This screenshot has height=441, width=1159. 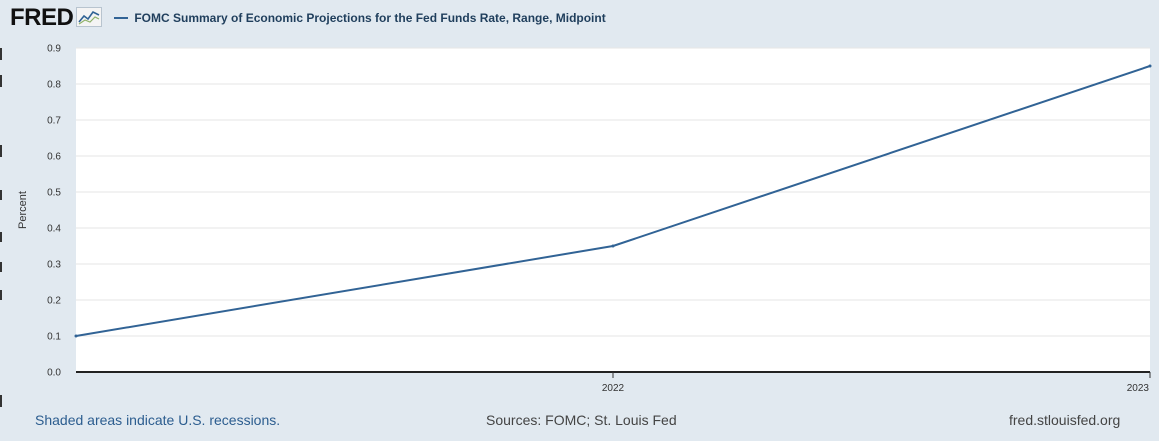 I want to click on y-tick-label: 0.8, so click(x=54, y=85).